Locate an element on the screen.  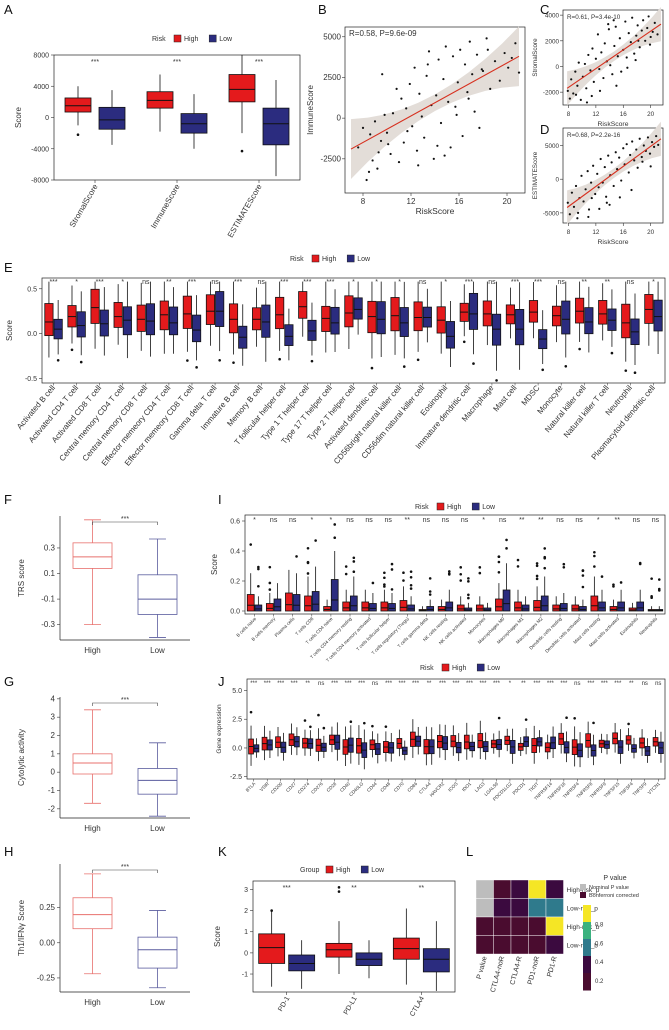
y-tick-label: -0.1 is located at coordinates (48, 599).